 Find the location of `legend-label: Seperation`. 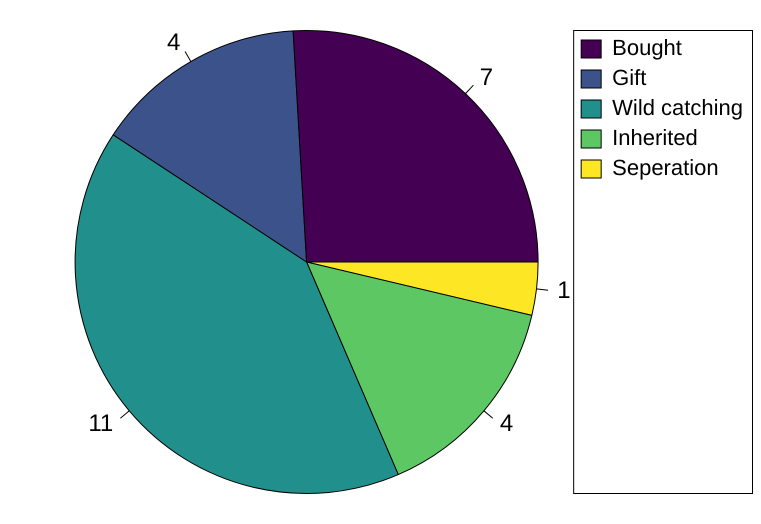

legend-label: Seperation is located at coordinates (665, 167).